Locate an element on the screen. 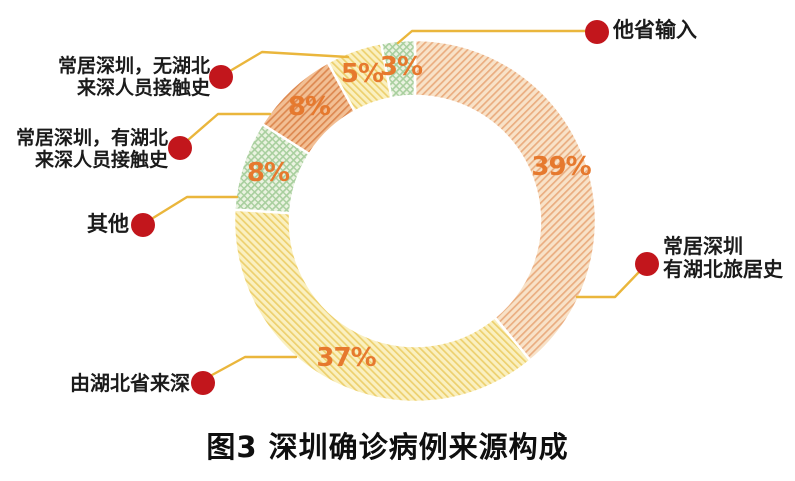 The image size is (795, 481). marker-dot-other is located at coordinates (143, 225).